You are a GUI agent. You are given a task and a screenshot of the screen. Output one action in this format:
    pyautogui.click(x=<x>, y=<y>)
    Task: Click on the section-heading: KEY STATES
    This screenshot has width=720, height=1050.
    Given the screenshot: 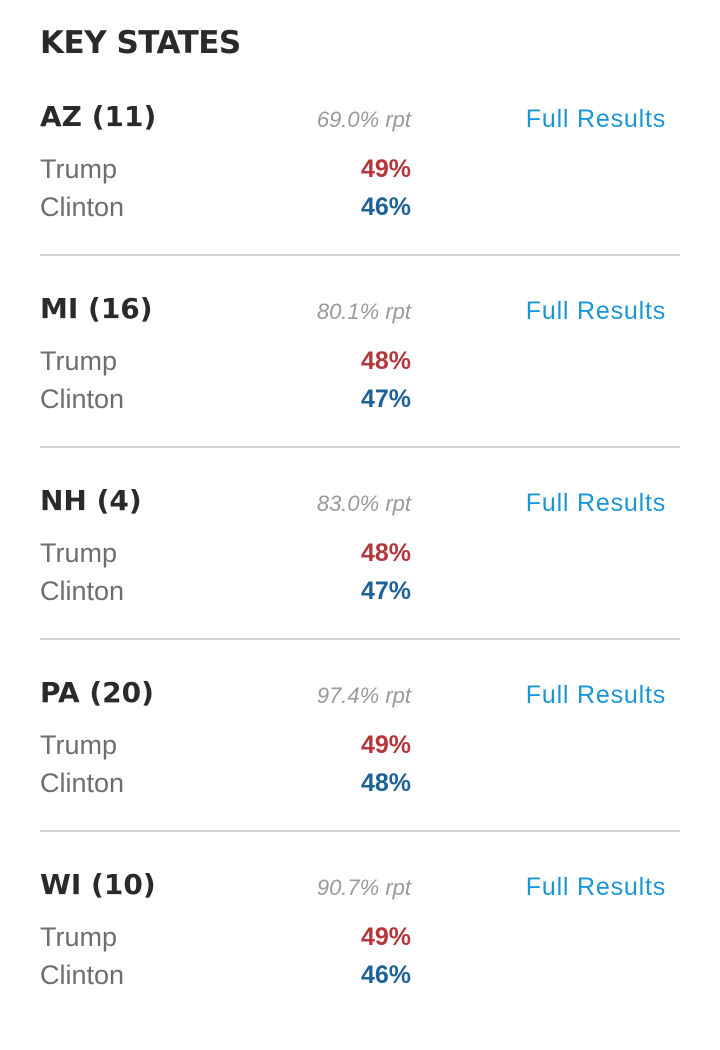 What is the action you would take?
    pyautogui.click(x=140, y=43)
    